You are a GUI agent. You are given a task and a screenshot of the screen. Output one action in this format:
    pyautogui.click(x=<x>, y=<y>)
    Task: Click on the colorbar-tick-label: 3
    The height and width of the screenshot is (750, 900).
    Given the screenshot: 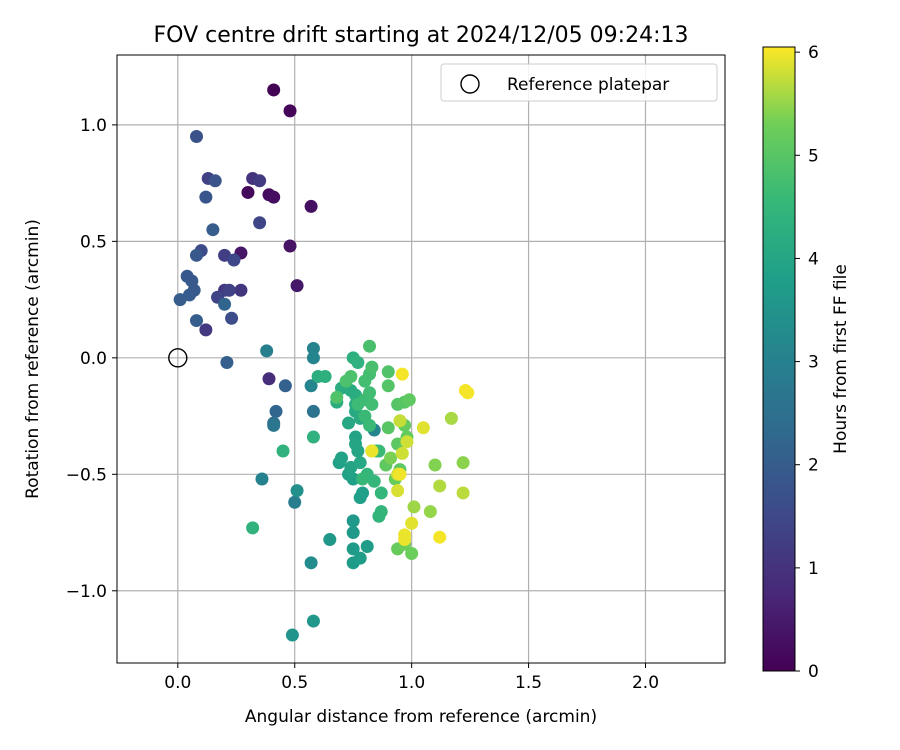 What is the action you would take?
    pyautogui.click(x=813, y=363)
    